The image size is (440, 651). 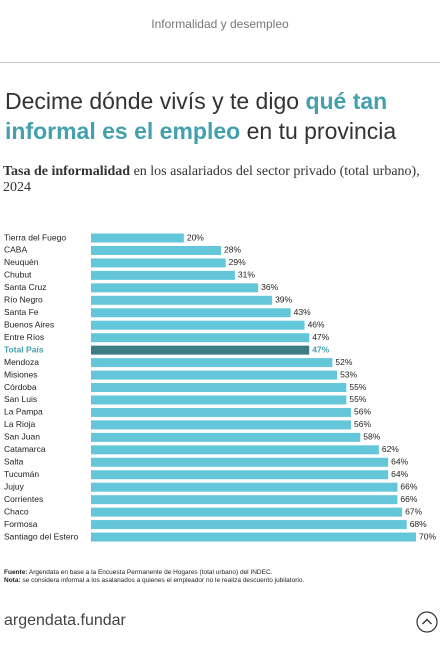 I want to click on category-label: Buenos Aires, so click(x=29, y=324).